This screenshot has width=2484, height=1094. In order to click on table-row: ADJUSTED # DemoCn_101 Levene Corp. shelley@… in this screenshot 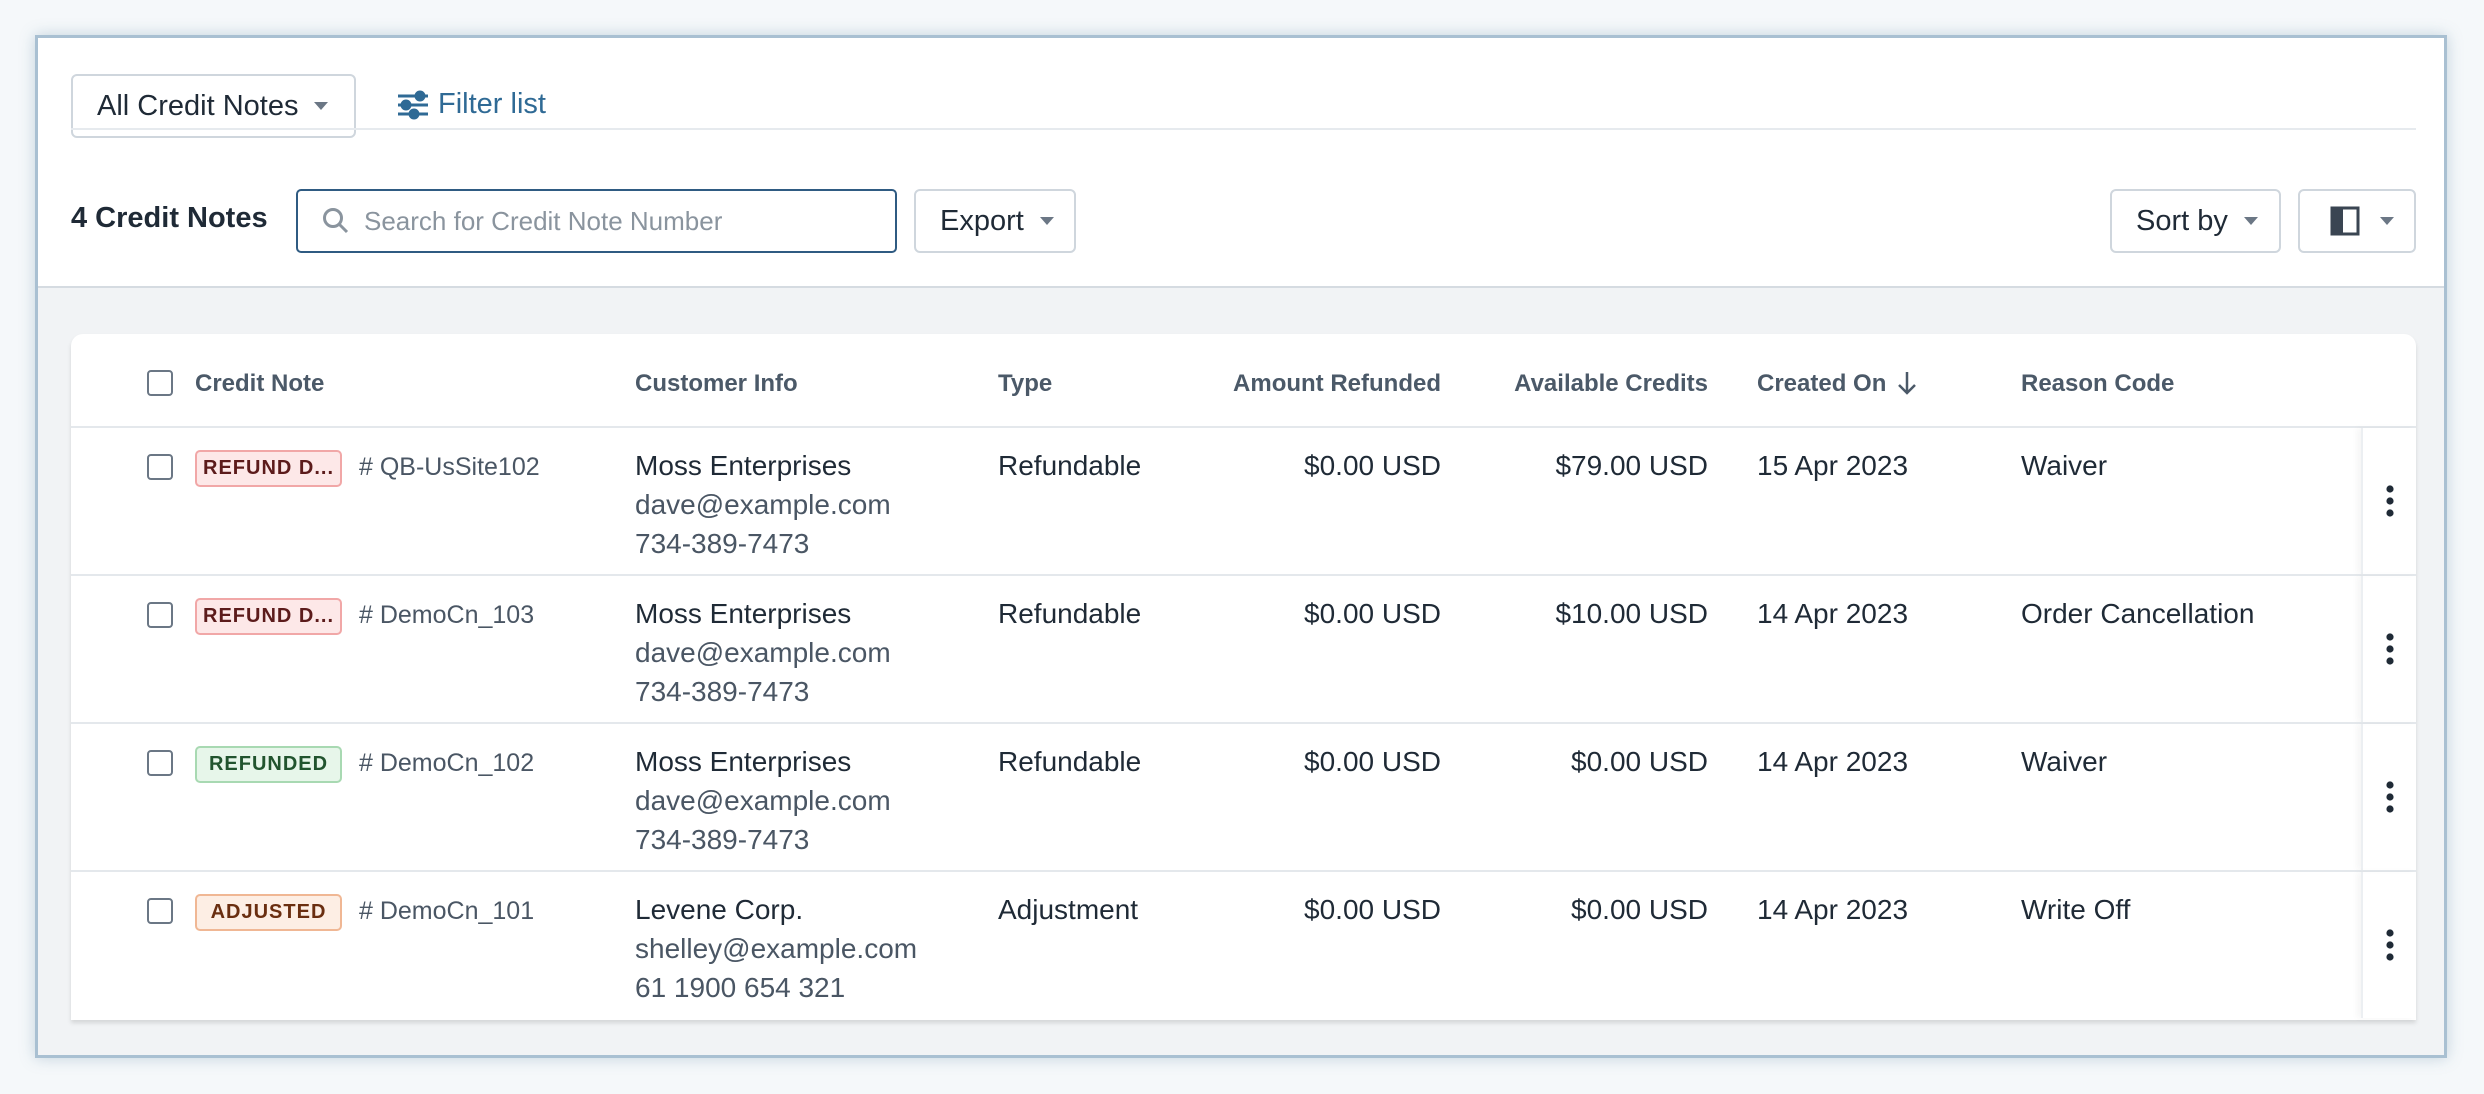, I will do `click(1243, 944)`.